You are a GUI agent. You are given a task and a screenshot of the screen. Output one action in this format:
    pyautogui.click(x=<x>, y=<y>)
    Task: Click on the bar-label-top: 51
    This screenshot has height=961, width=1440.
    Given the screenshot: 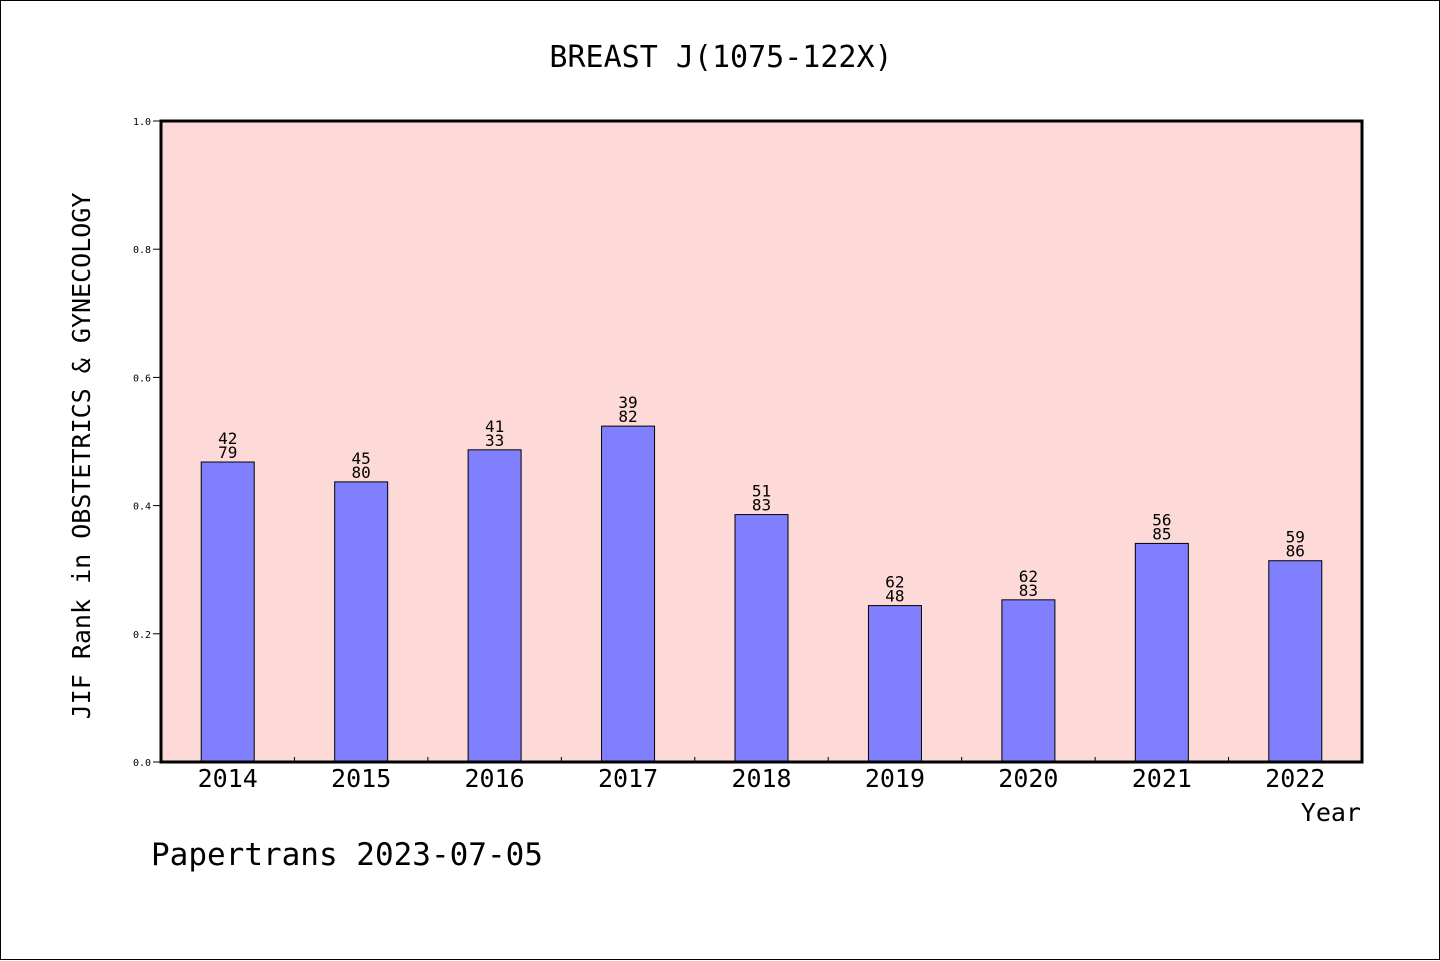 What is the action you would take?
    pyautogui.click(x=761, y=491)
    